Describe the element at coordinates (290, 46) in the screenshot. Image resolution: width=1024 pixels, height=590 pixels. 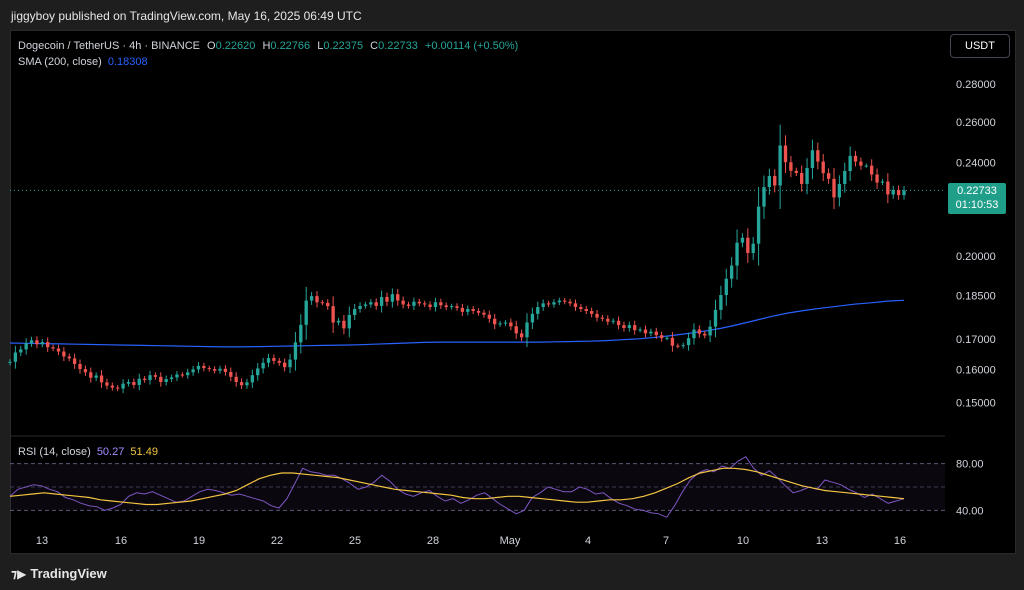
I see `high-value: 0.22766` at that location.